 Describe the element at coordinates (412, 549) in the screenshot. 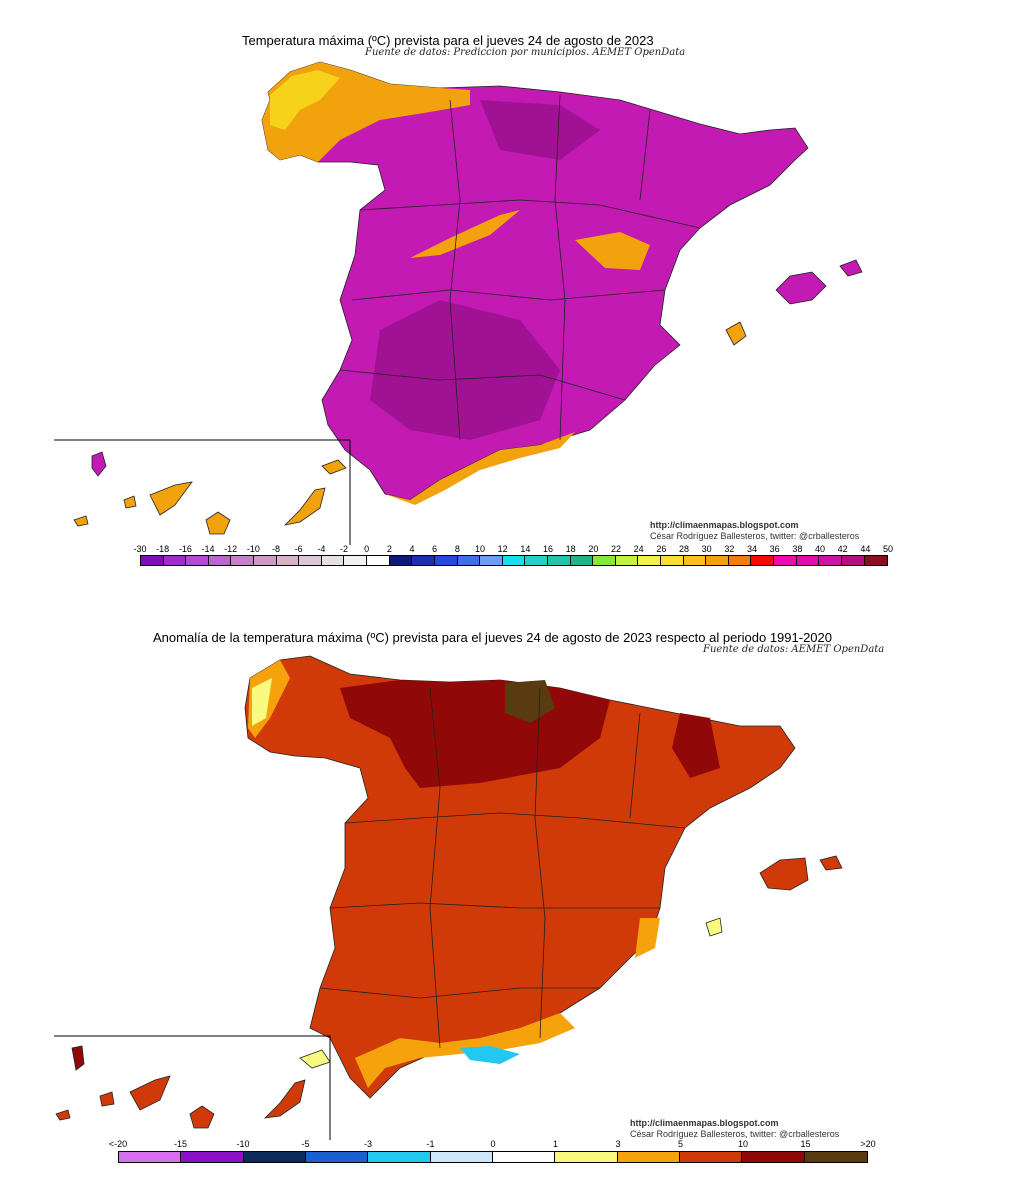

I see `legend-label: 4` at that location.